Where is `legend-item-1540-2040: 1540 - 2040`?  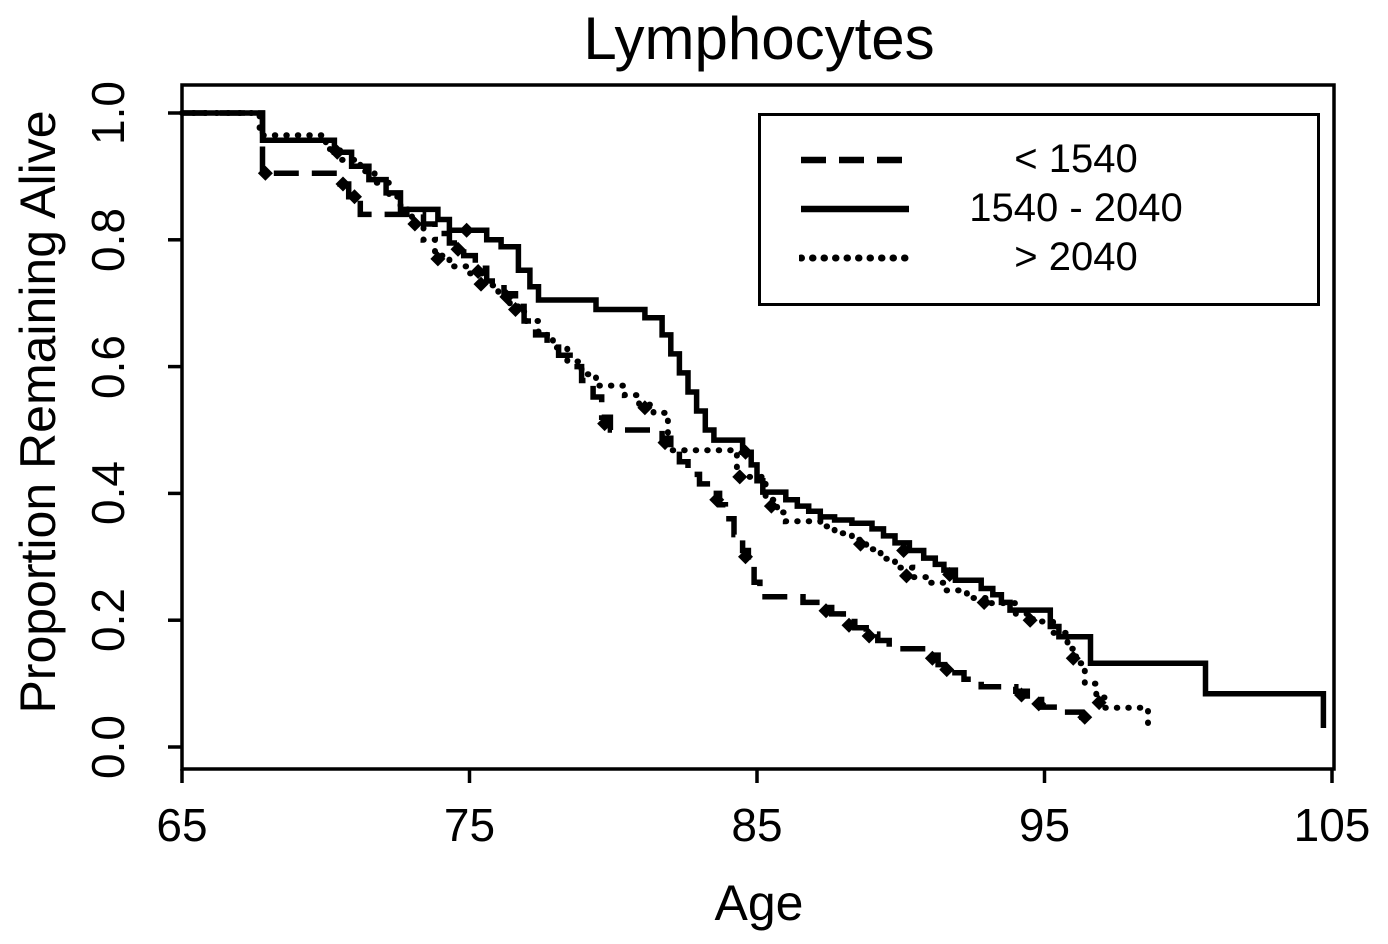 legend-item-1540-2040: 1540 - 2040 is located at coordinates (1039, 208).